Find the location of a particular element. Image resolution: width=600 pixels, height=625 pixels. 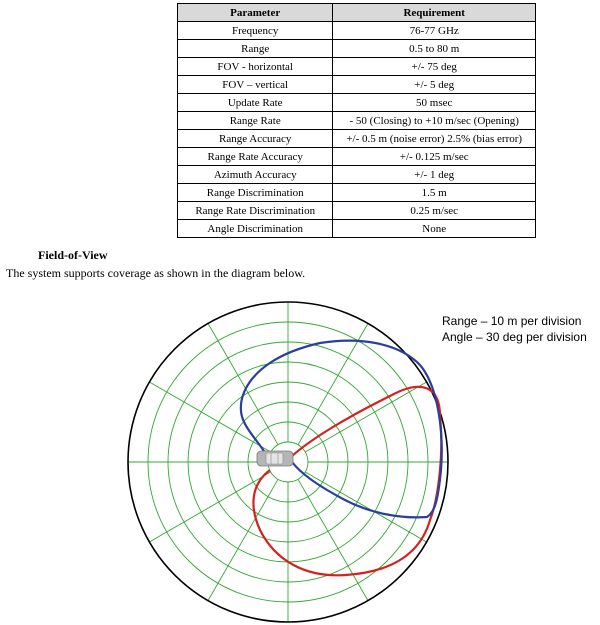

parameter-cell: Angle Discrimination is located at coordinates (255, 228).